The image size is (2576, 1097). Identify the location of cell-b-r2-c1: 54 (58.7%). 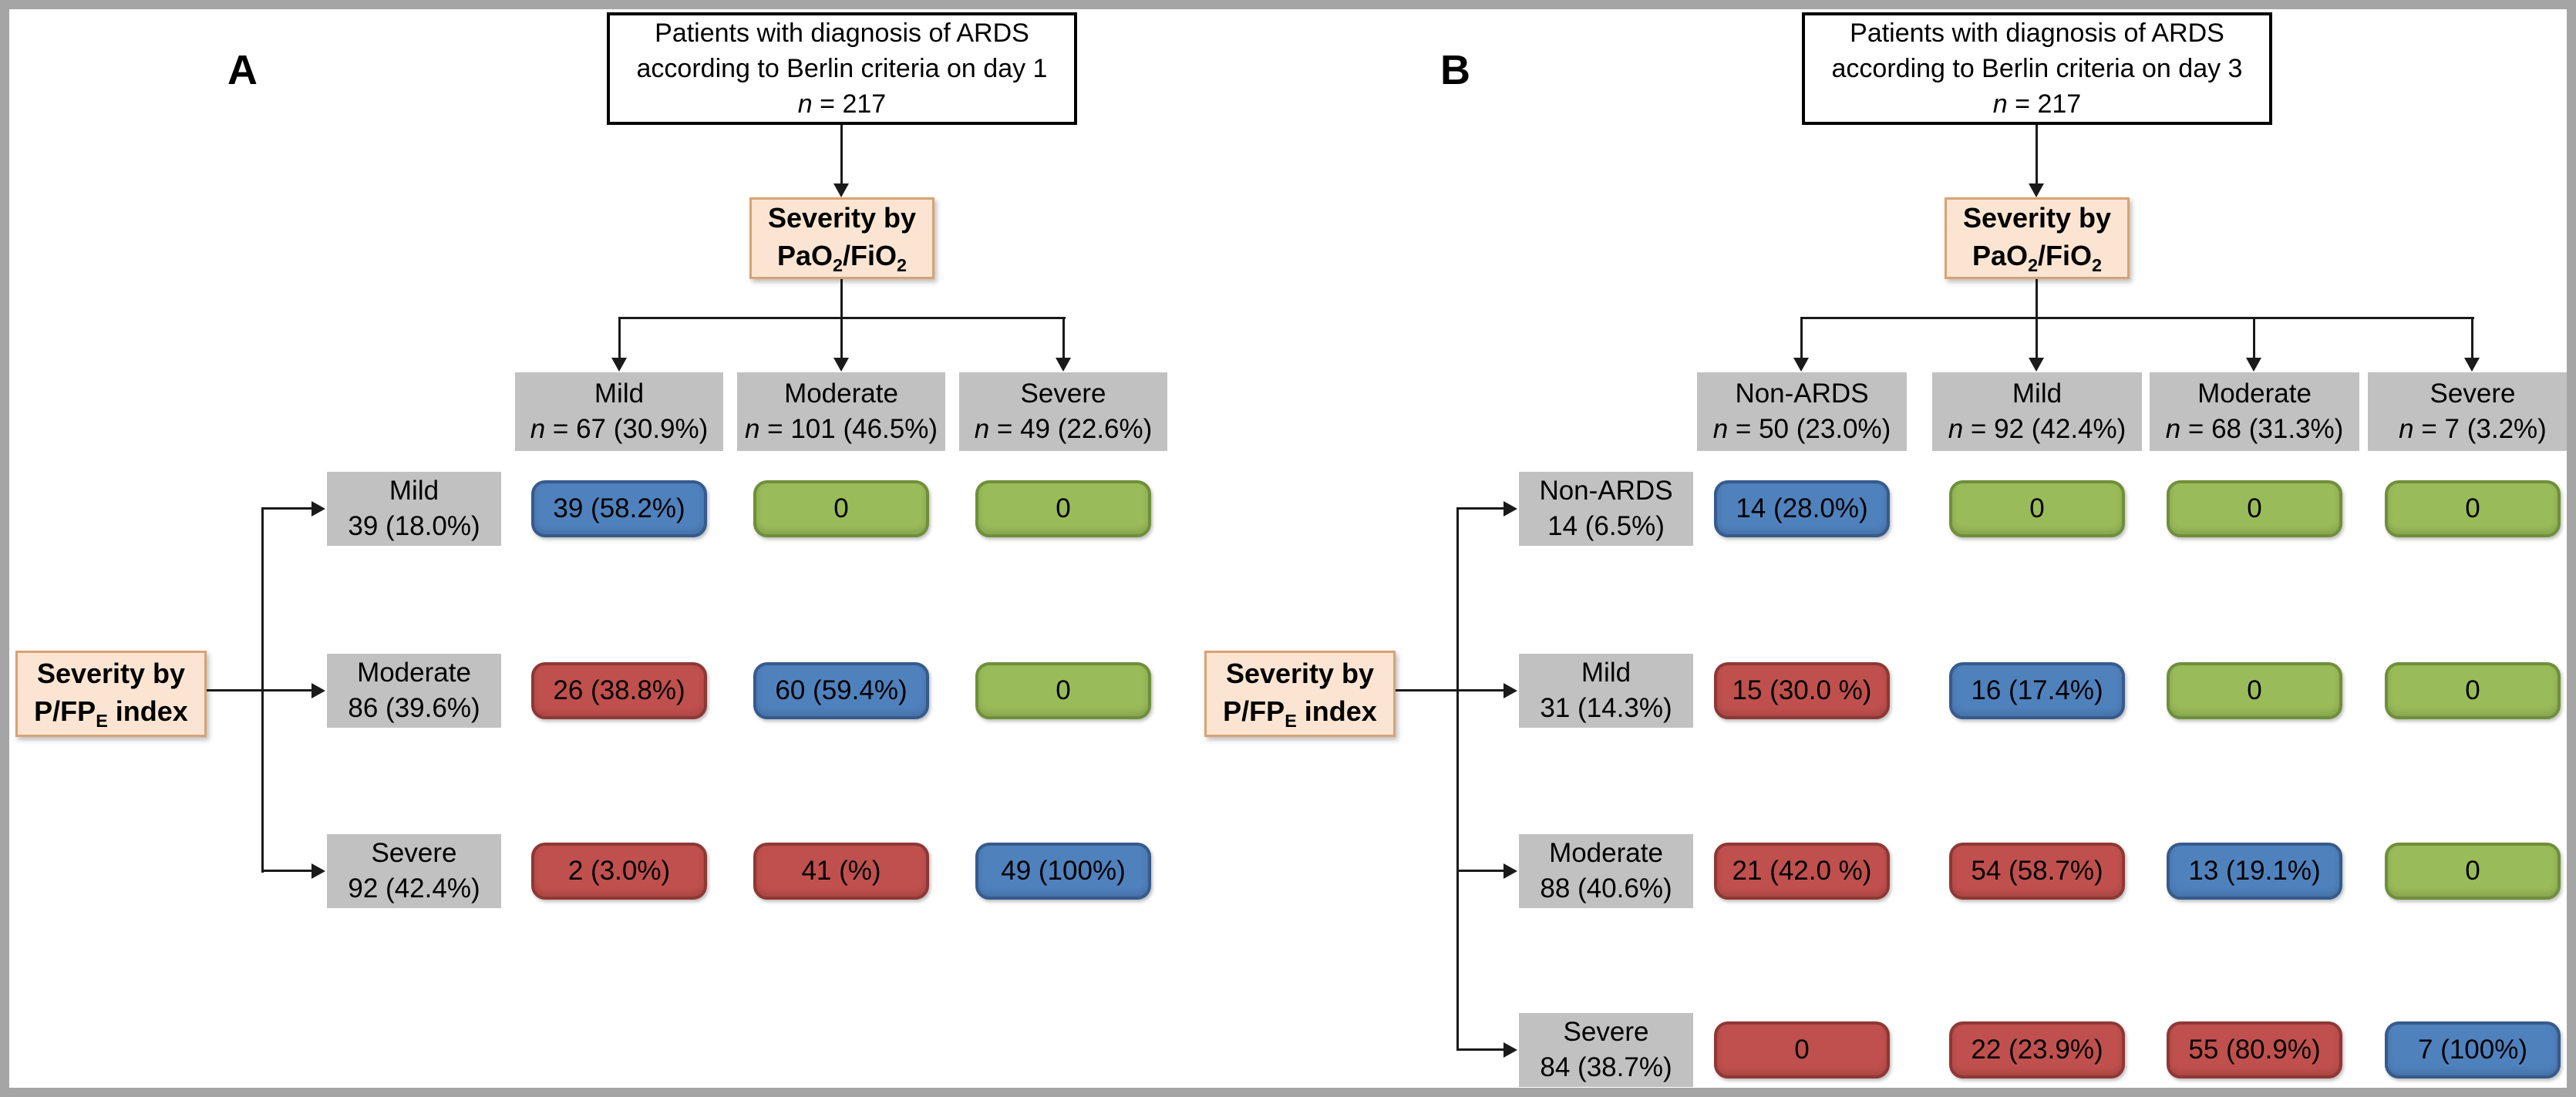
(2037, 871).